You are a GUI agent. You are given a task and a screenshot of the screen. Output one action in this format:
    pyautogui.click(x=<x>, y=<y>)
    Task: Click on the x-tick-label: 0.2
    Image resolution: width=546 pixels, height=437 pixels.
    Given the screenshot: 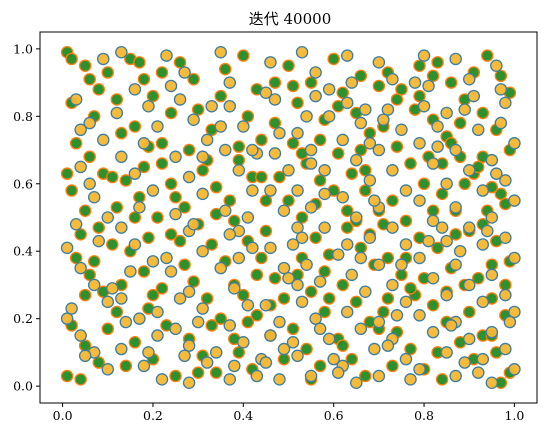 What is the action you would take?
    pyautogui.click(x=153, y=415)
    